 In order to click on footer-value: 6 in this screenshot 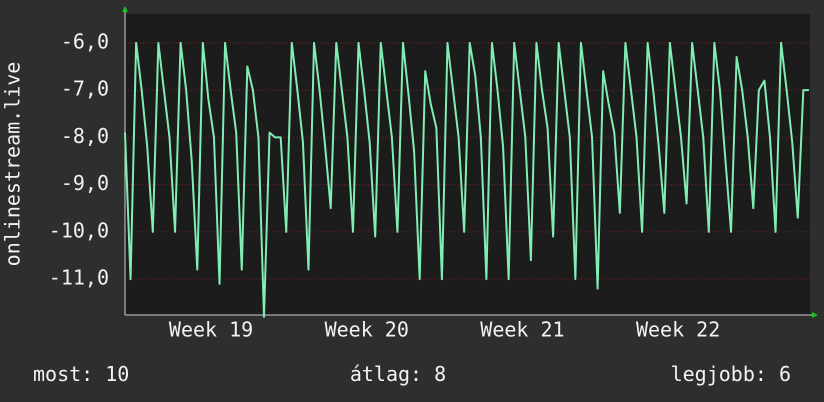, I will do `click(785, 374)`.